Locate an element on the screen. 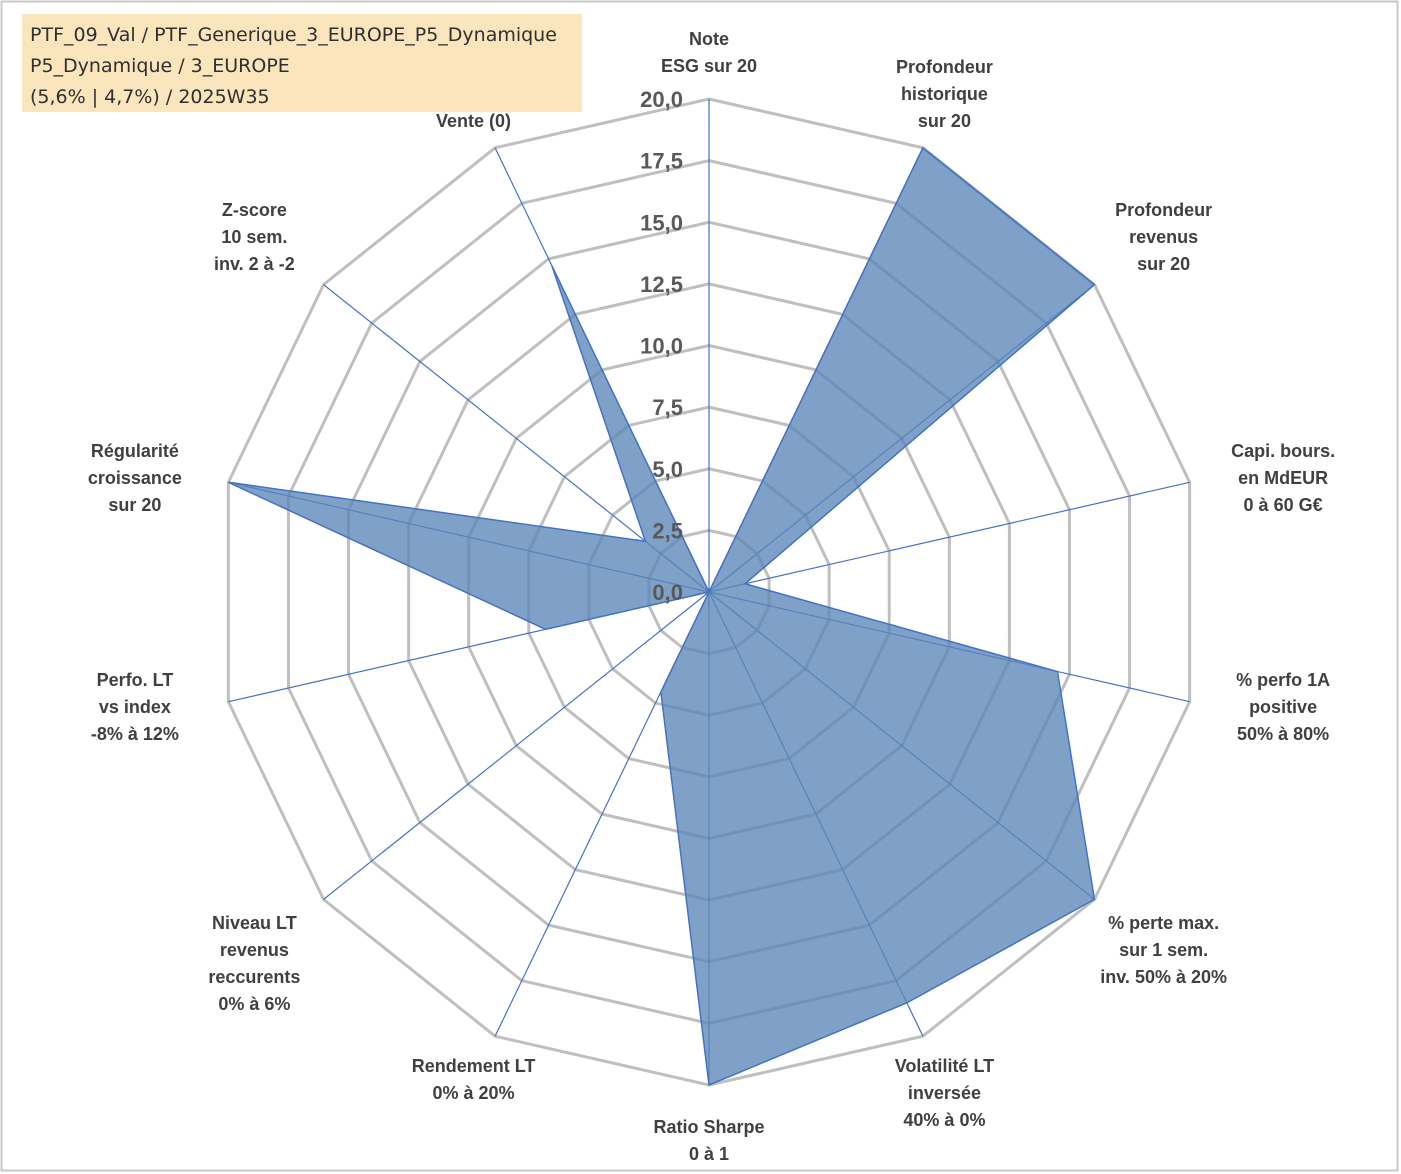 This screenshot has width=1401, height=1174. axis-label: Niveau LT revenus reccurents 0% à 6% is located at coordinates (254, 963).